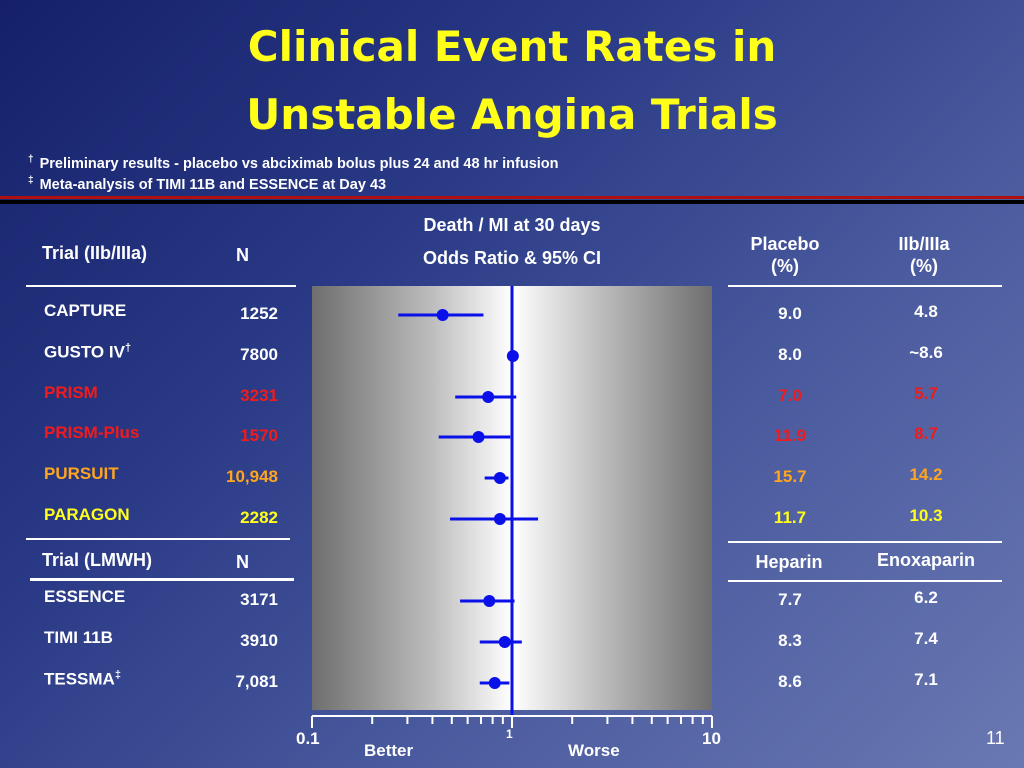  Describe the element at coordinates (71, 392) in the screenshot. I see `trial-name: PRISM` at that location.